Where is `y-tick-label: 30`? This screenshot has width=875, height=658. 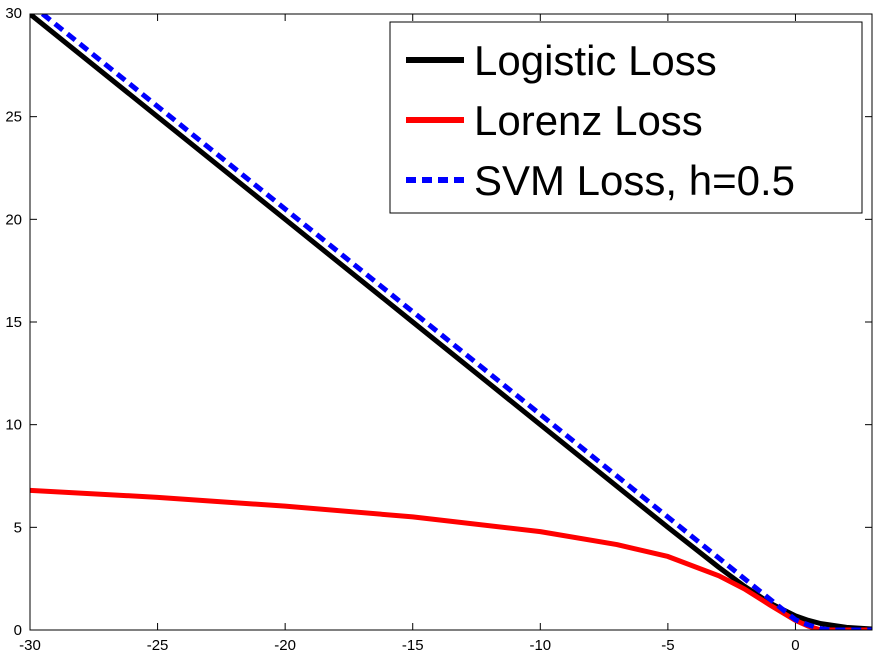 y-tick-label: 30 is located at coordinates (13, 13).